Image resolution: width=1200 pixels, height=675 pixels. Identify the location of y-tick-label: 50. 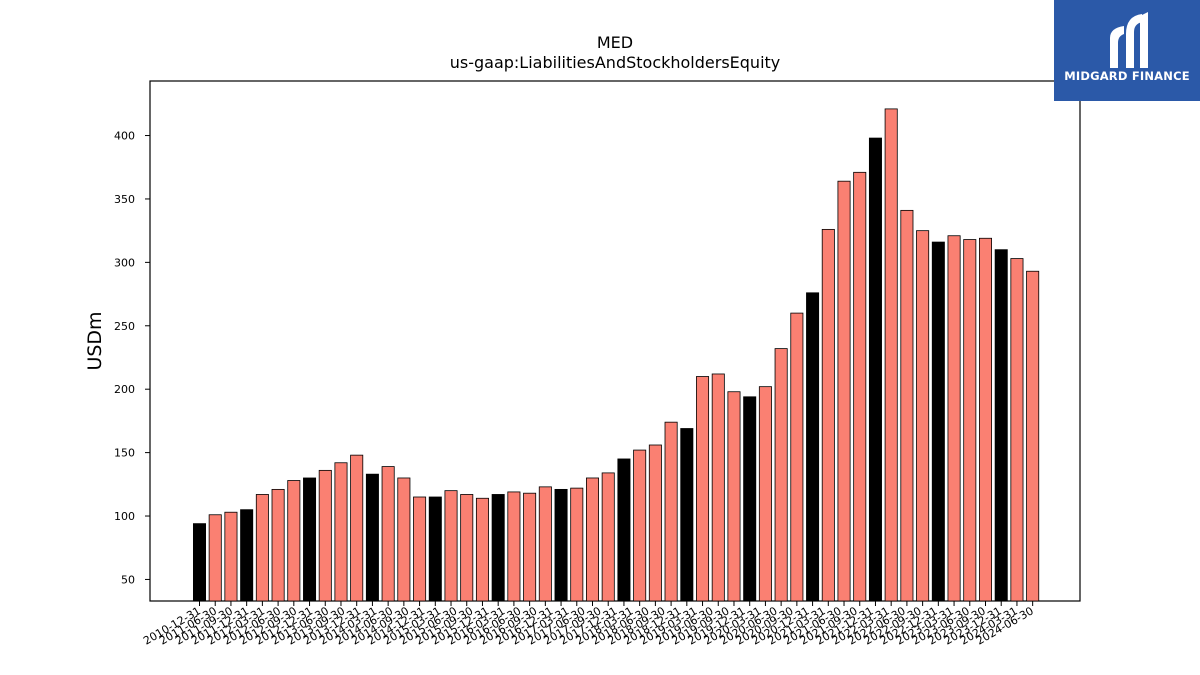
(128, 579).